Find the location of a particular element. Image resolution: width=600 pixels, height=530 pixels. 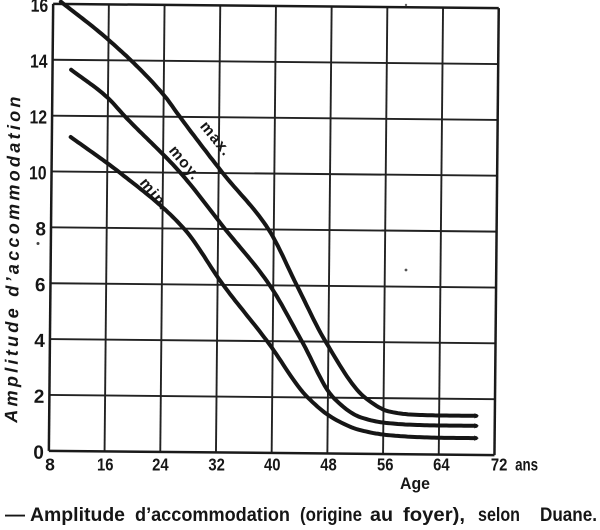

svg-text: 4 is located at coordinates (39, 341).